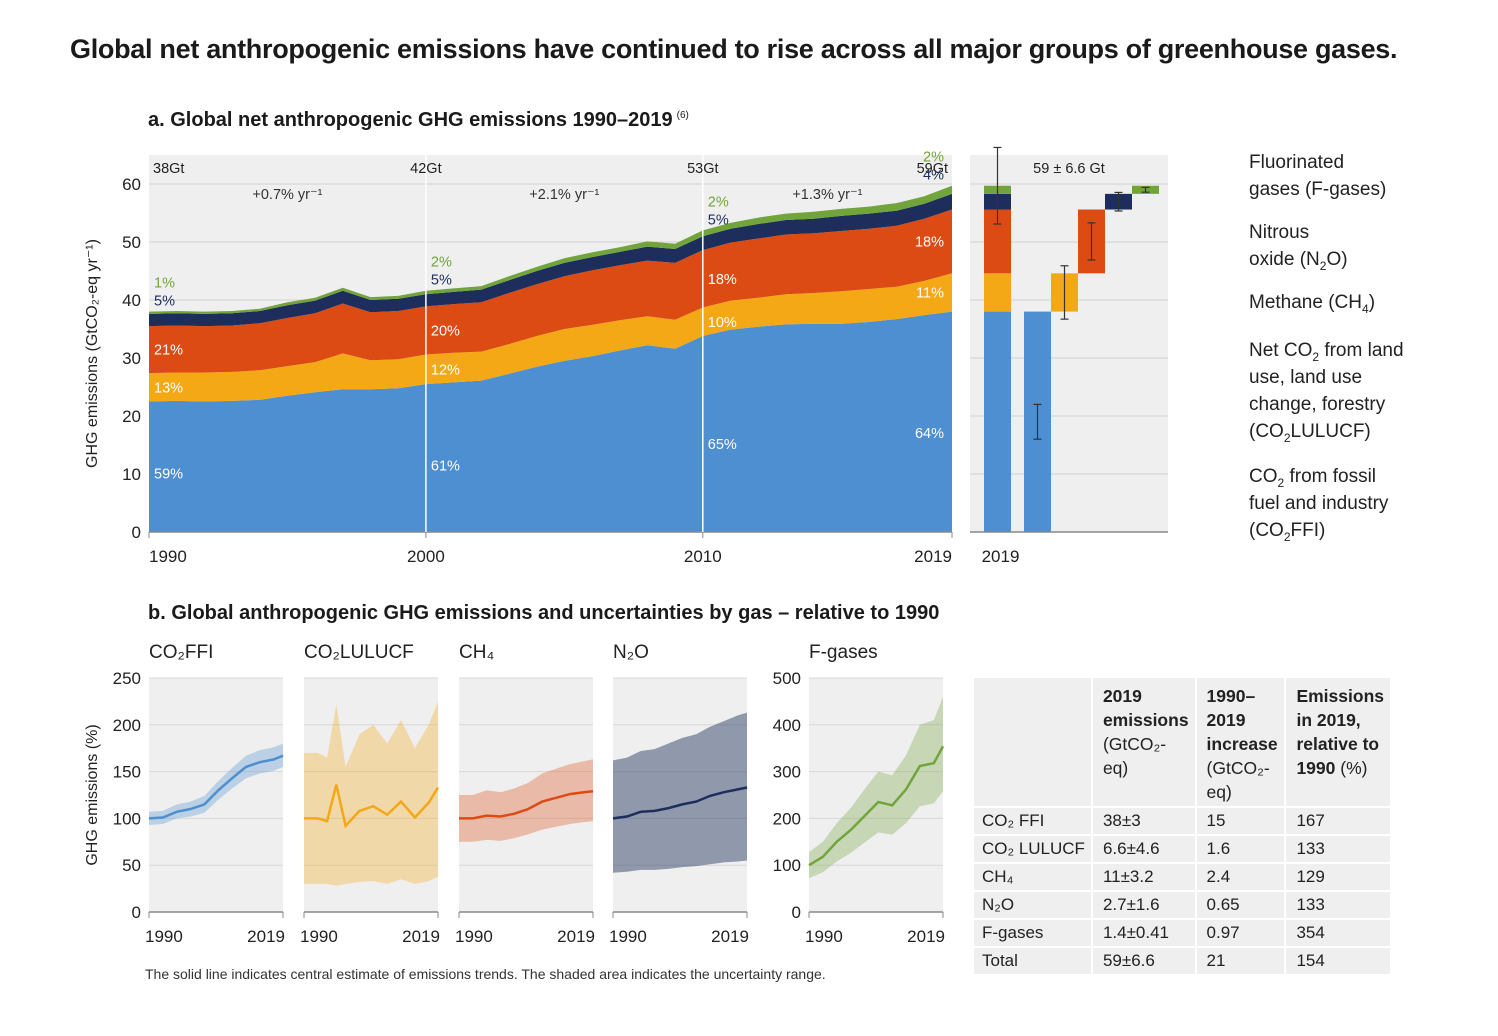  Describe the element at coordinates (997, 421) in the screenshot. I see `total-bar-segment-co2ffi` at that location.